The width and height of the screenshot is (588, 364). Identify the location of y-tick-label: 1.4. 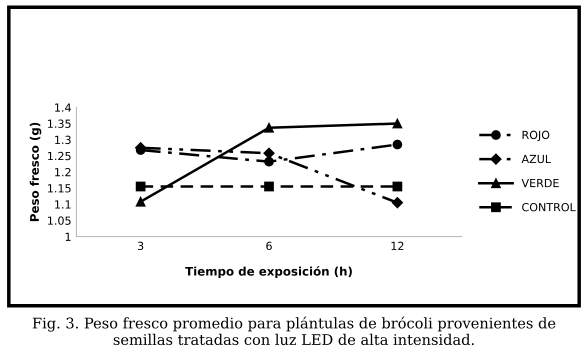
(63, 108).